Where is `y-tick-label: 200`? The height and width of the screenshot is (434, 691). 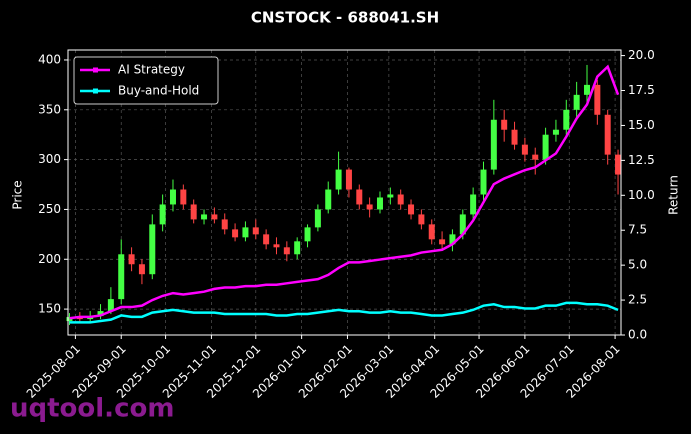 y-tick-label: 200 is located at coordinates (49, 259).